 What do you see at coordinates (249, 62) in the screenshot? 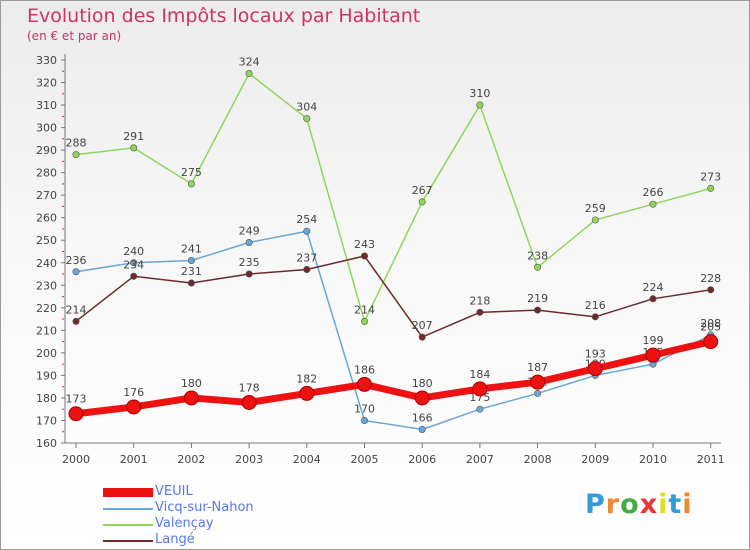
I see `data-label: 324` at bounding box center [249, 62].